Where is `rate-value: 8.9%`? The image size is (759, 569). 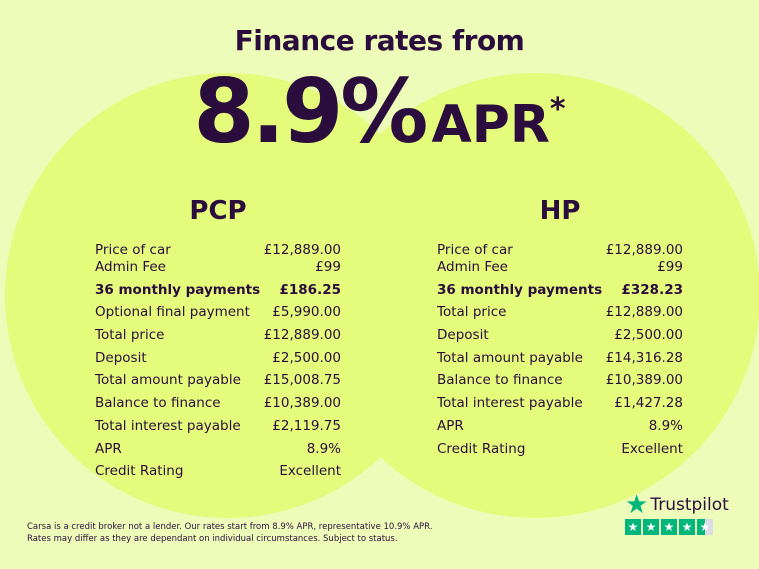 rate-value: 8.9% is located at coordinates (310, 111).